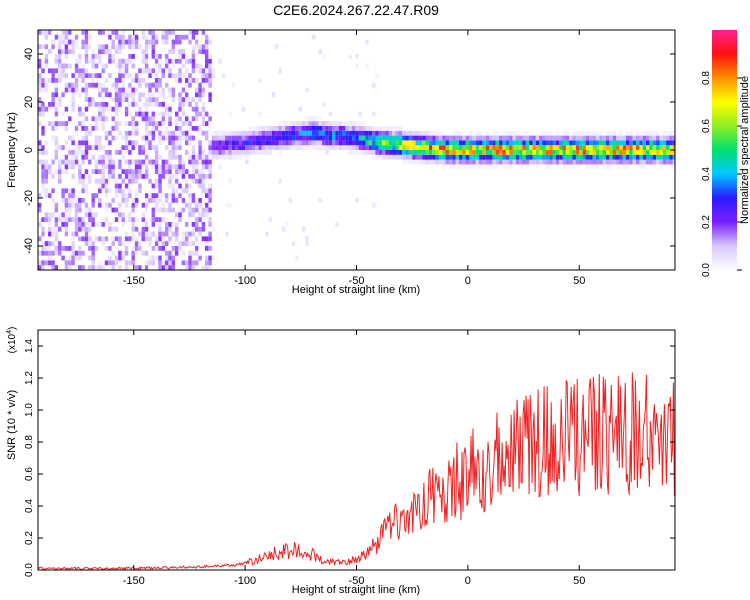 Image resolution: width=750 pixels, height=600 pixels. What do you see at coordinates (356, 10) in the screenshot?
I see `figure-title: C2E6.2024.267.22.47.R09` at bounding box center [356, 10].